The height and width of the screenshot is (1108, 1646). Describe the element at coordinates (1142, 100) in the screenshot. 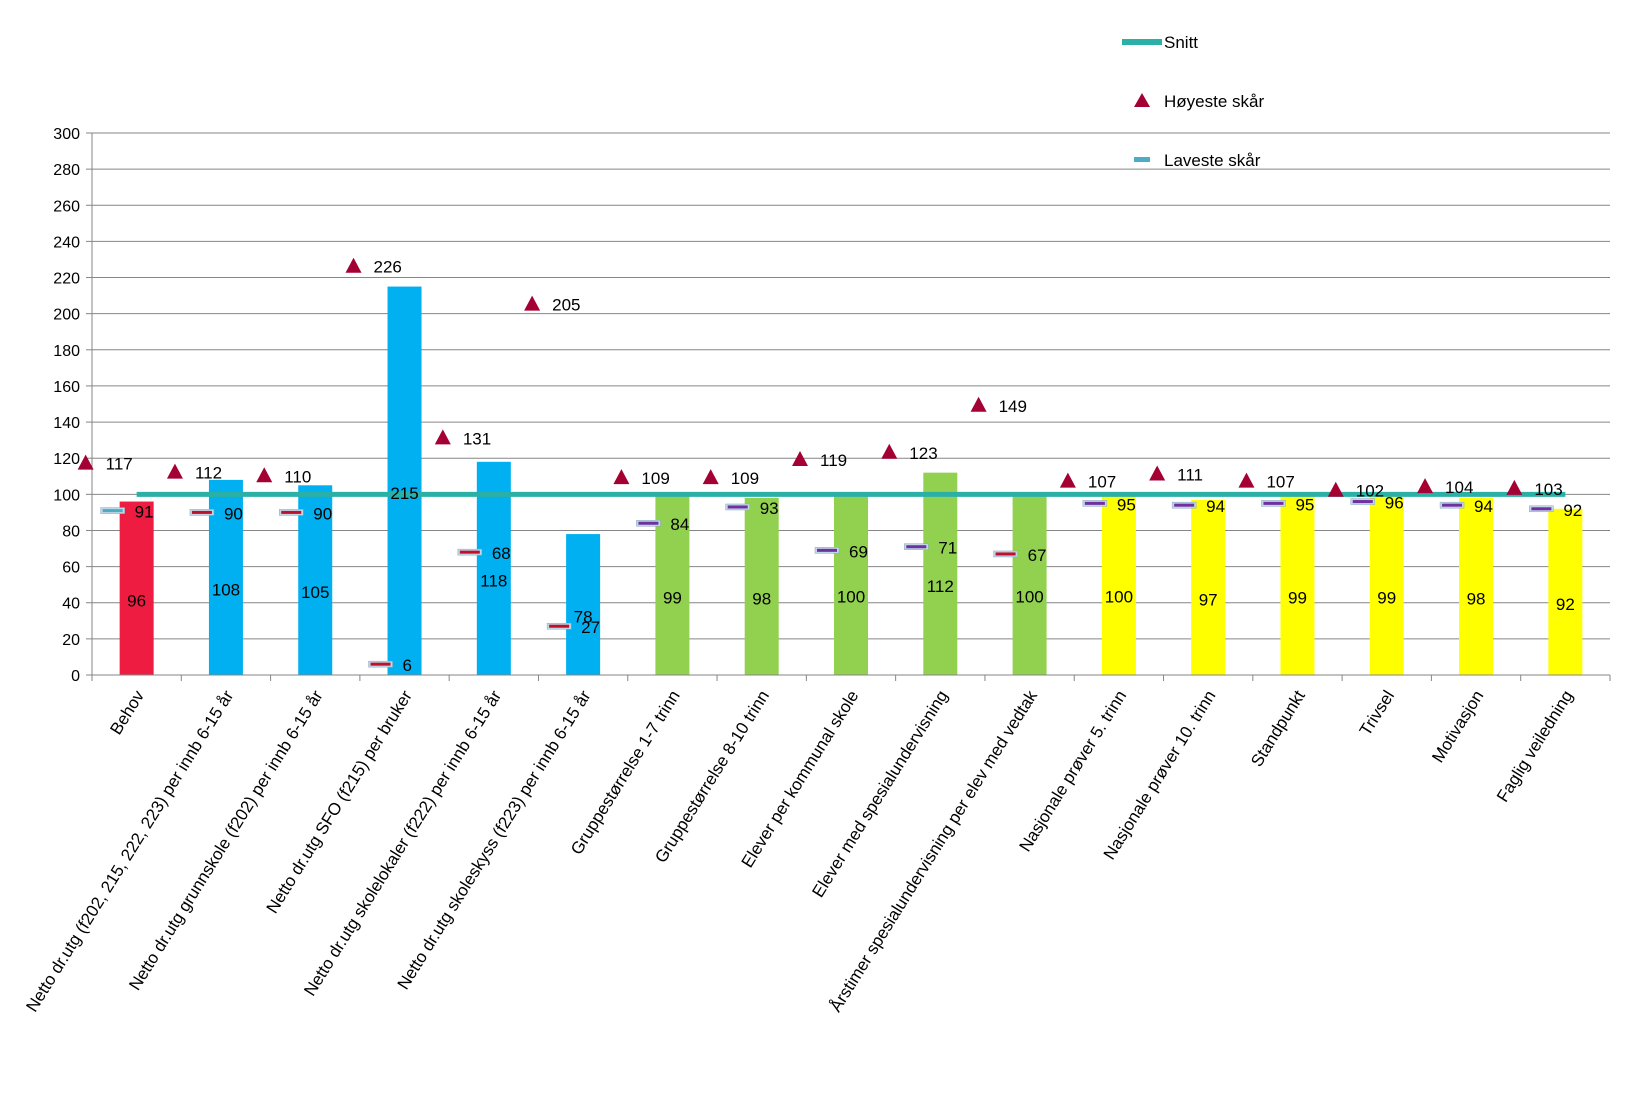

I see `legend-high-swatch` at that location.